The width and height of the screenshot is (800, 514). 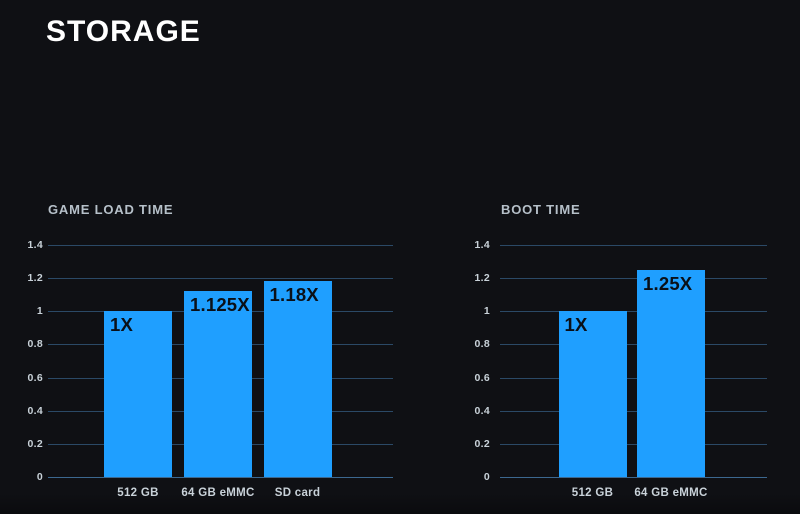 What do you see at coordinates (123, 31) in the screenshot?
I see `page-title: STORAGE` at bounding box center [123, 31].